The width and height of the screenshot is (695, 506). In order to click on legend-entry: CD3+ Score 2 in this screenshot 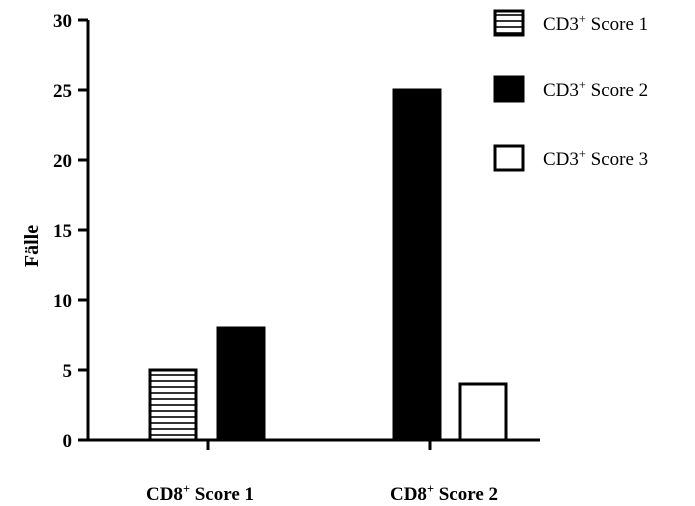, I will do `click(595, 89)`.